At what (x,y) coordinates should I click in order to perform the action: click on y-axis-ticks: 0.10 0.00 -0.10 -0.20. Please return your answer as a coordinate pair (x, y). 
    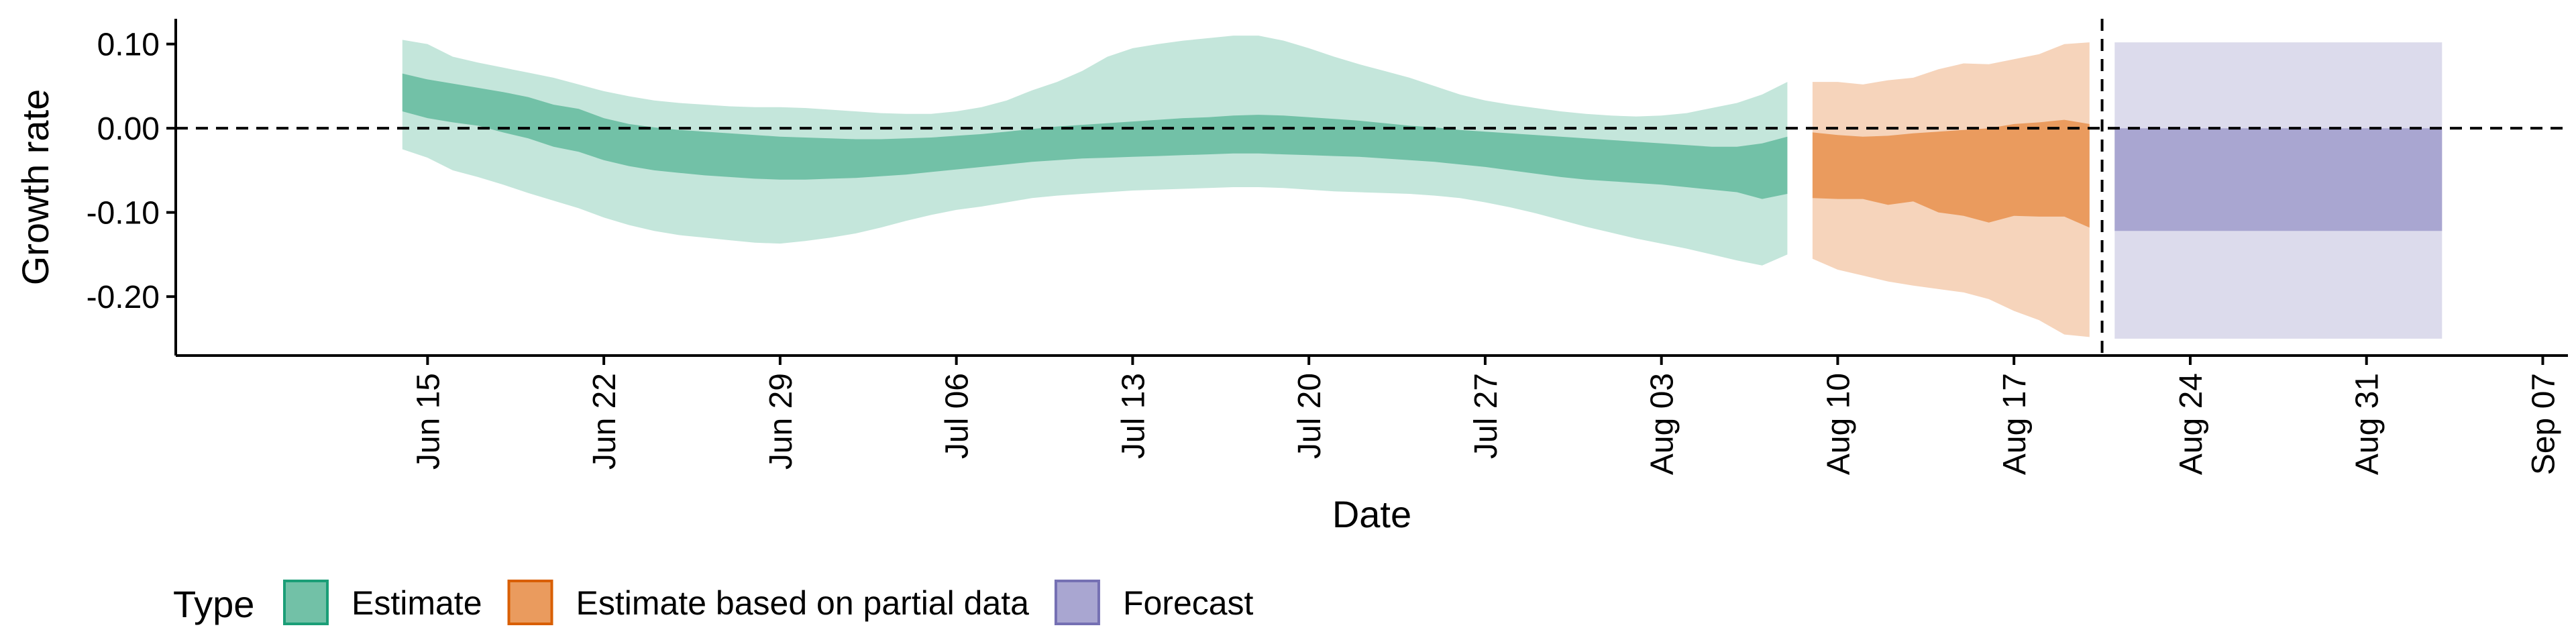
    Looking at the image, I should click on (131, 171).